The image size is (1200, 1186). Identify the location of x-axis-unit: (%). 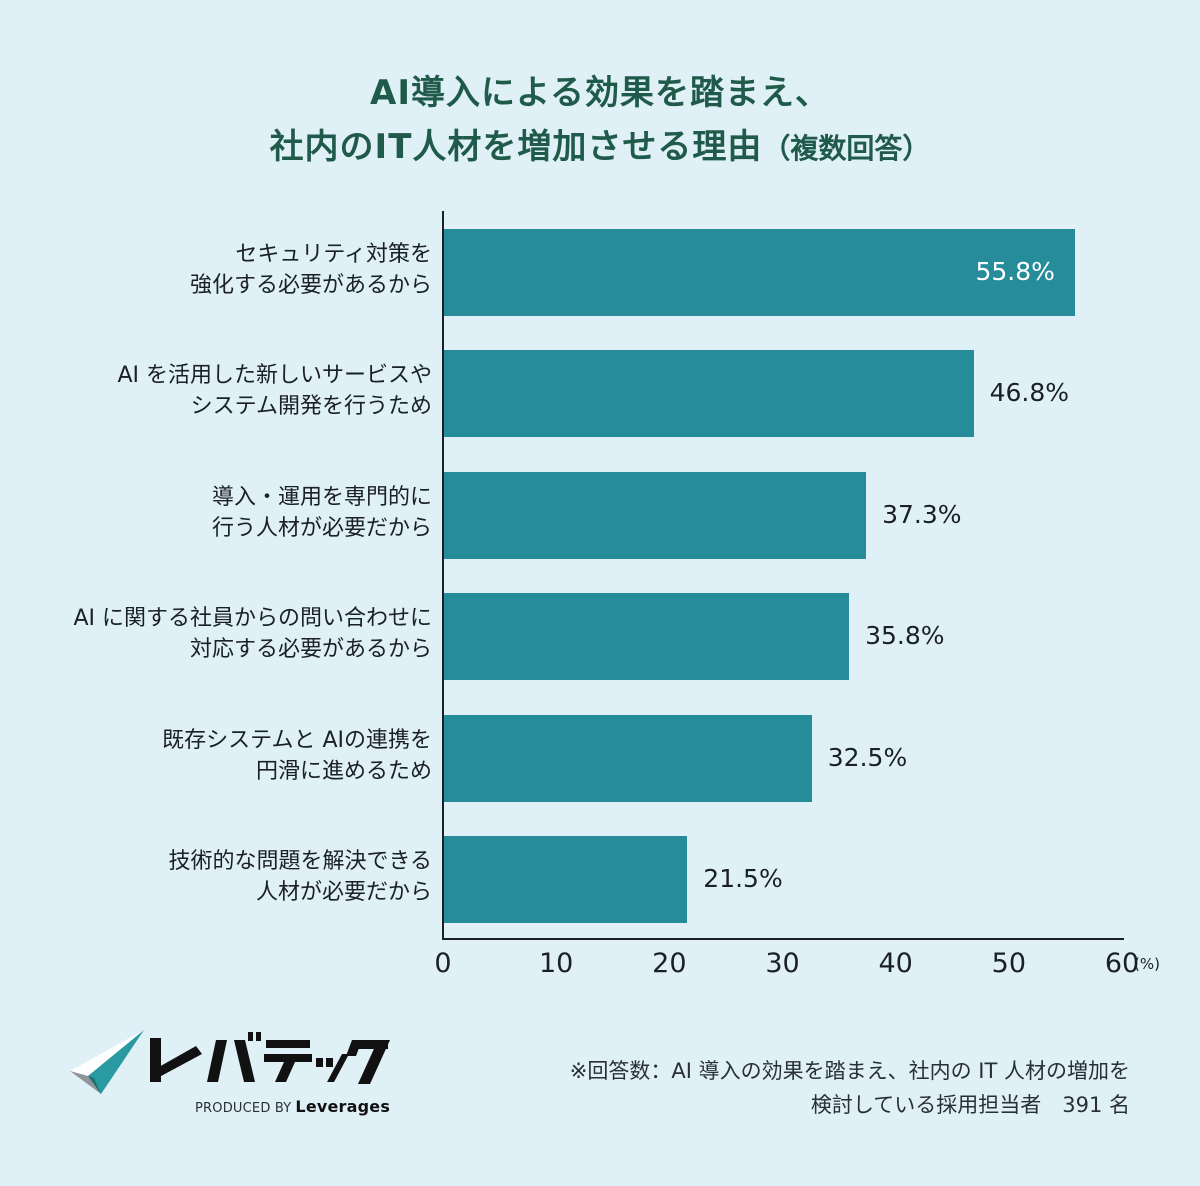
(1147, 964).